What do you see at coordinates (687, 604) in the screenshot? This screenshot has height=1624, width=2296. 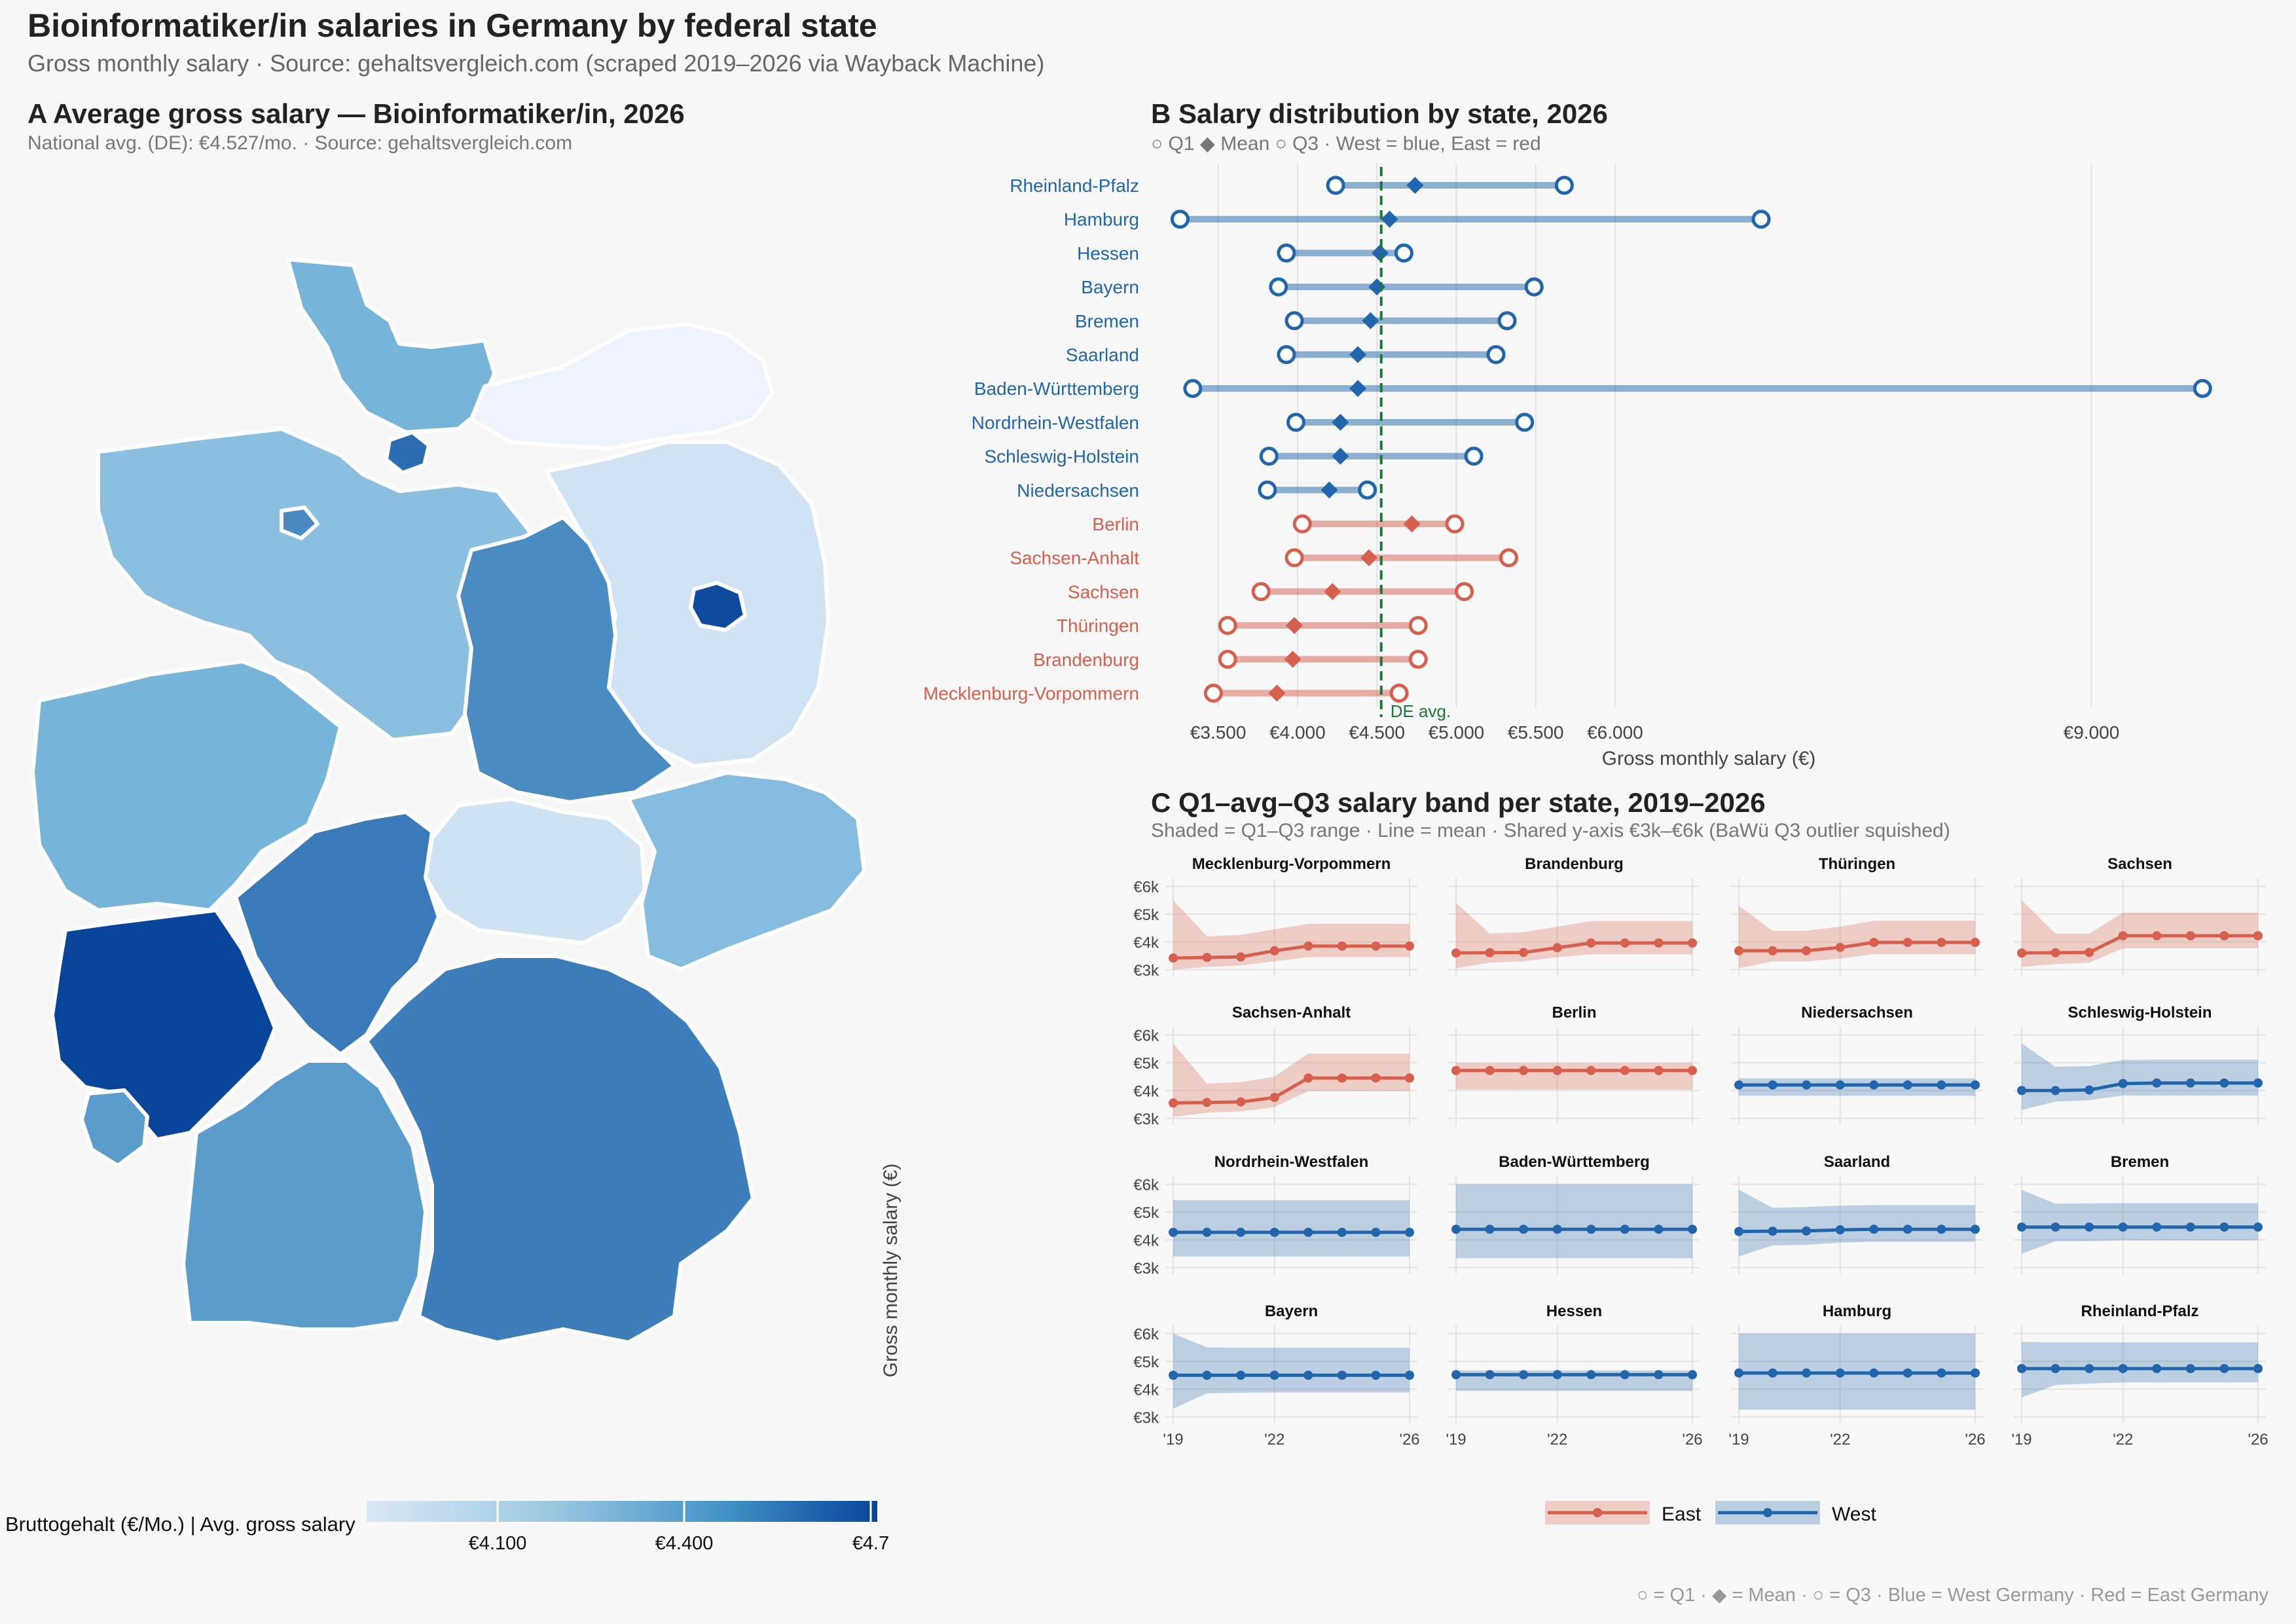 I see `state-brandenburg` at bounding box center [687, 604].